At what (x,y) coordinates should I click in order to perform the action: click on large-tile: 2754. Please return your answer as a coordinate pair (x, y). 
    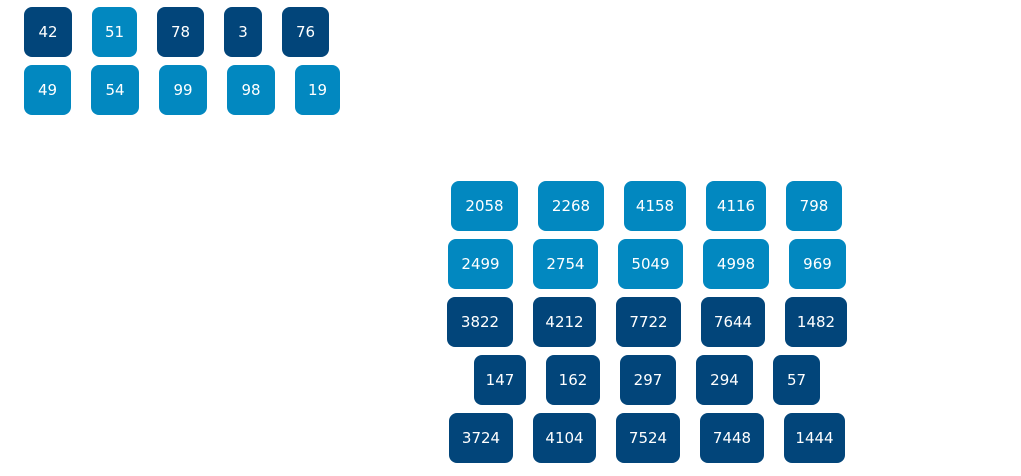
    Looking at the image, I should click on (565, 264).